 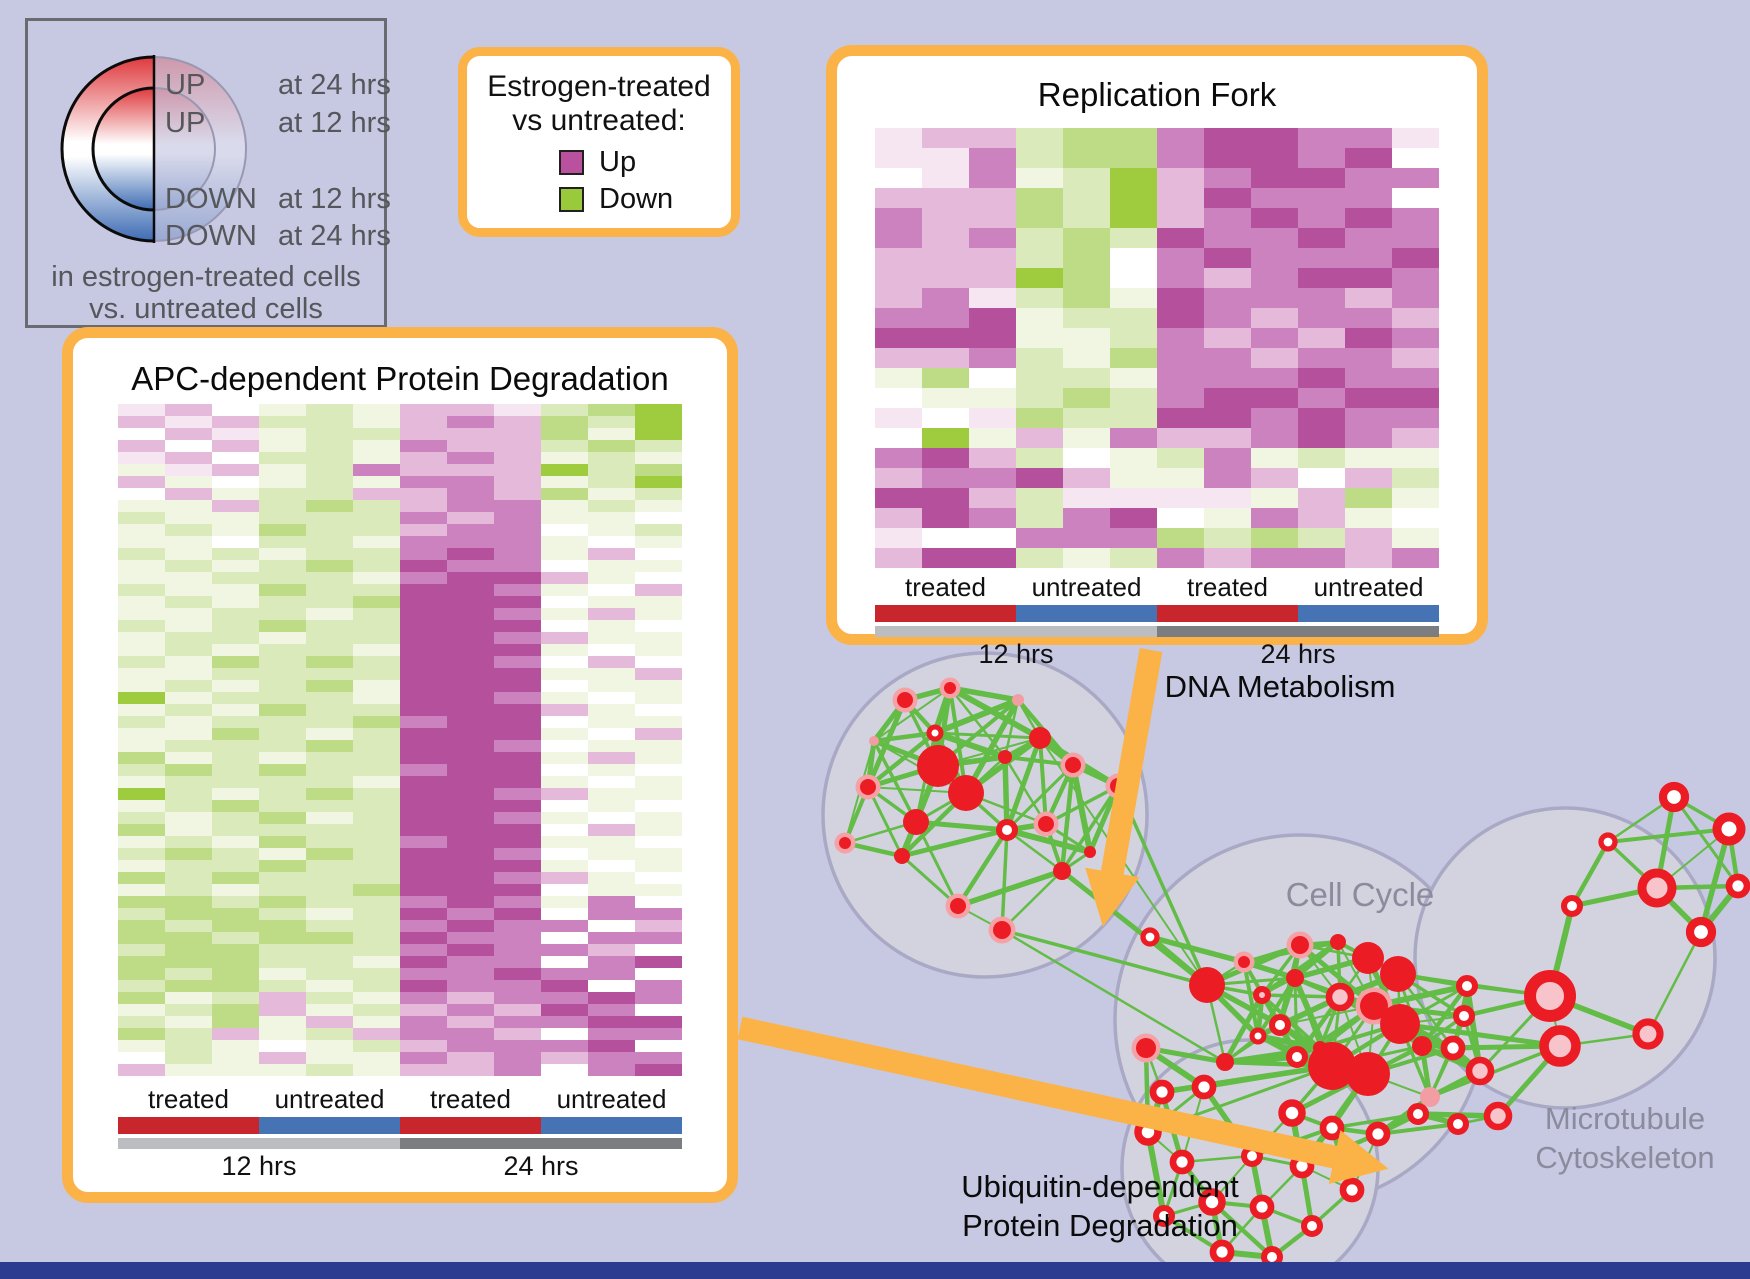 What do you see at coordinates (329, 1099) in the screenshot?
I see `group-label-untreated-12h: untreated` at bounding box center [329, 1099].